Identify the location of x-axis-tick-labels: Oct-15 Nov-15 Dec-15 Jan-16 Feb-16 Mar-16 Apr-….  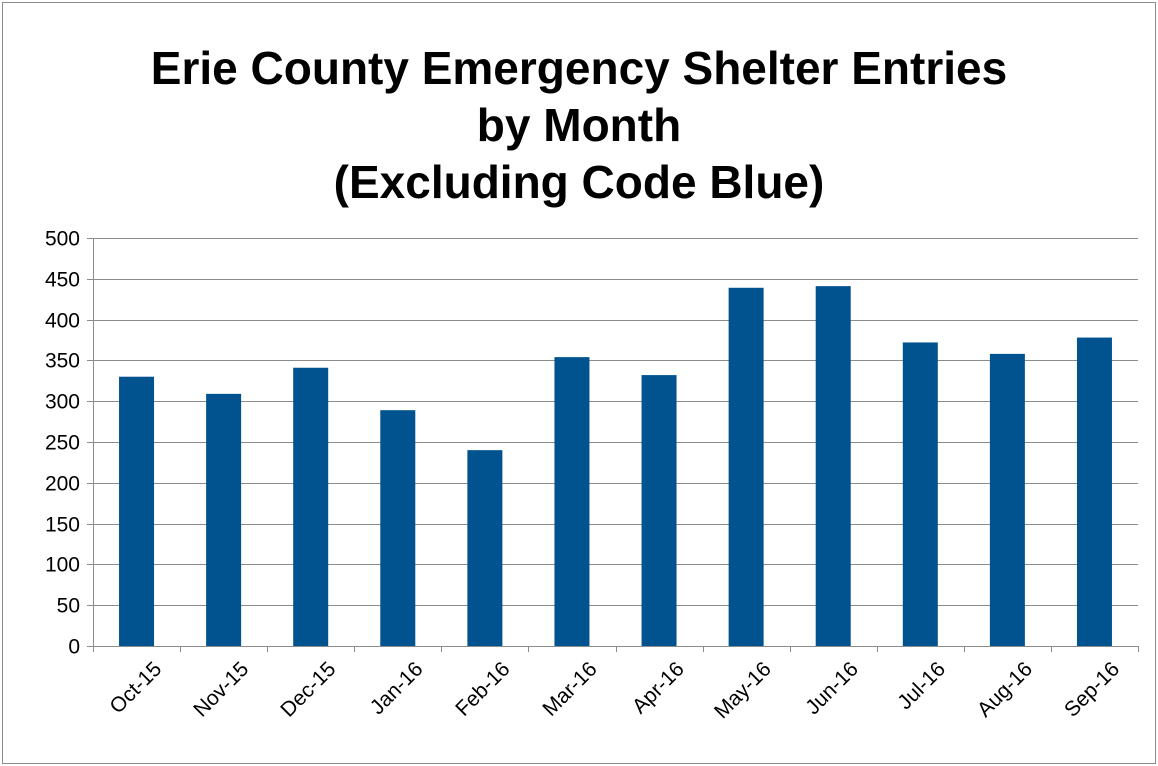
(614, 690).